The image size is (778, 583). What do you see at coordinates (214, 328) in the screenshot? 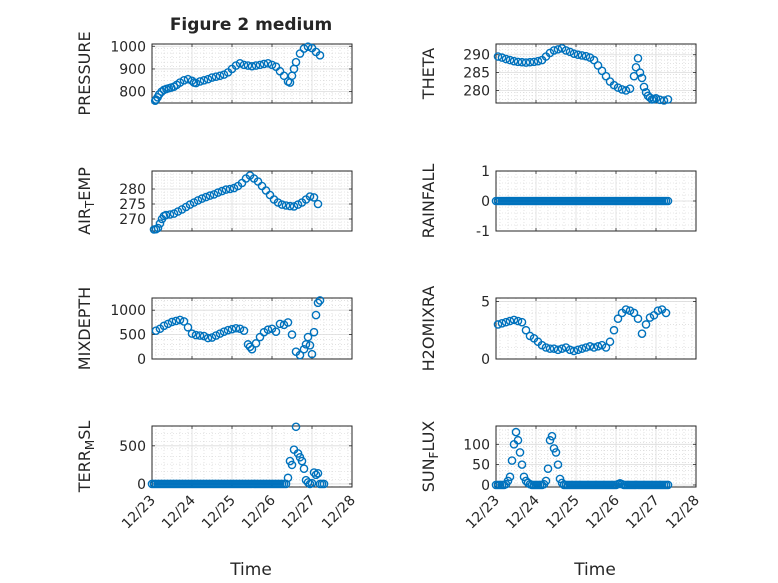
I see `subplot-mixdepth: 0 500 1000 MIXDEPTH` at bounding box center [214, 328].